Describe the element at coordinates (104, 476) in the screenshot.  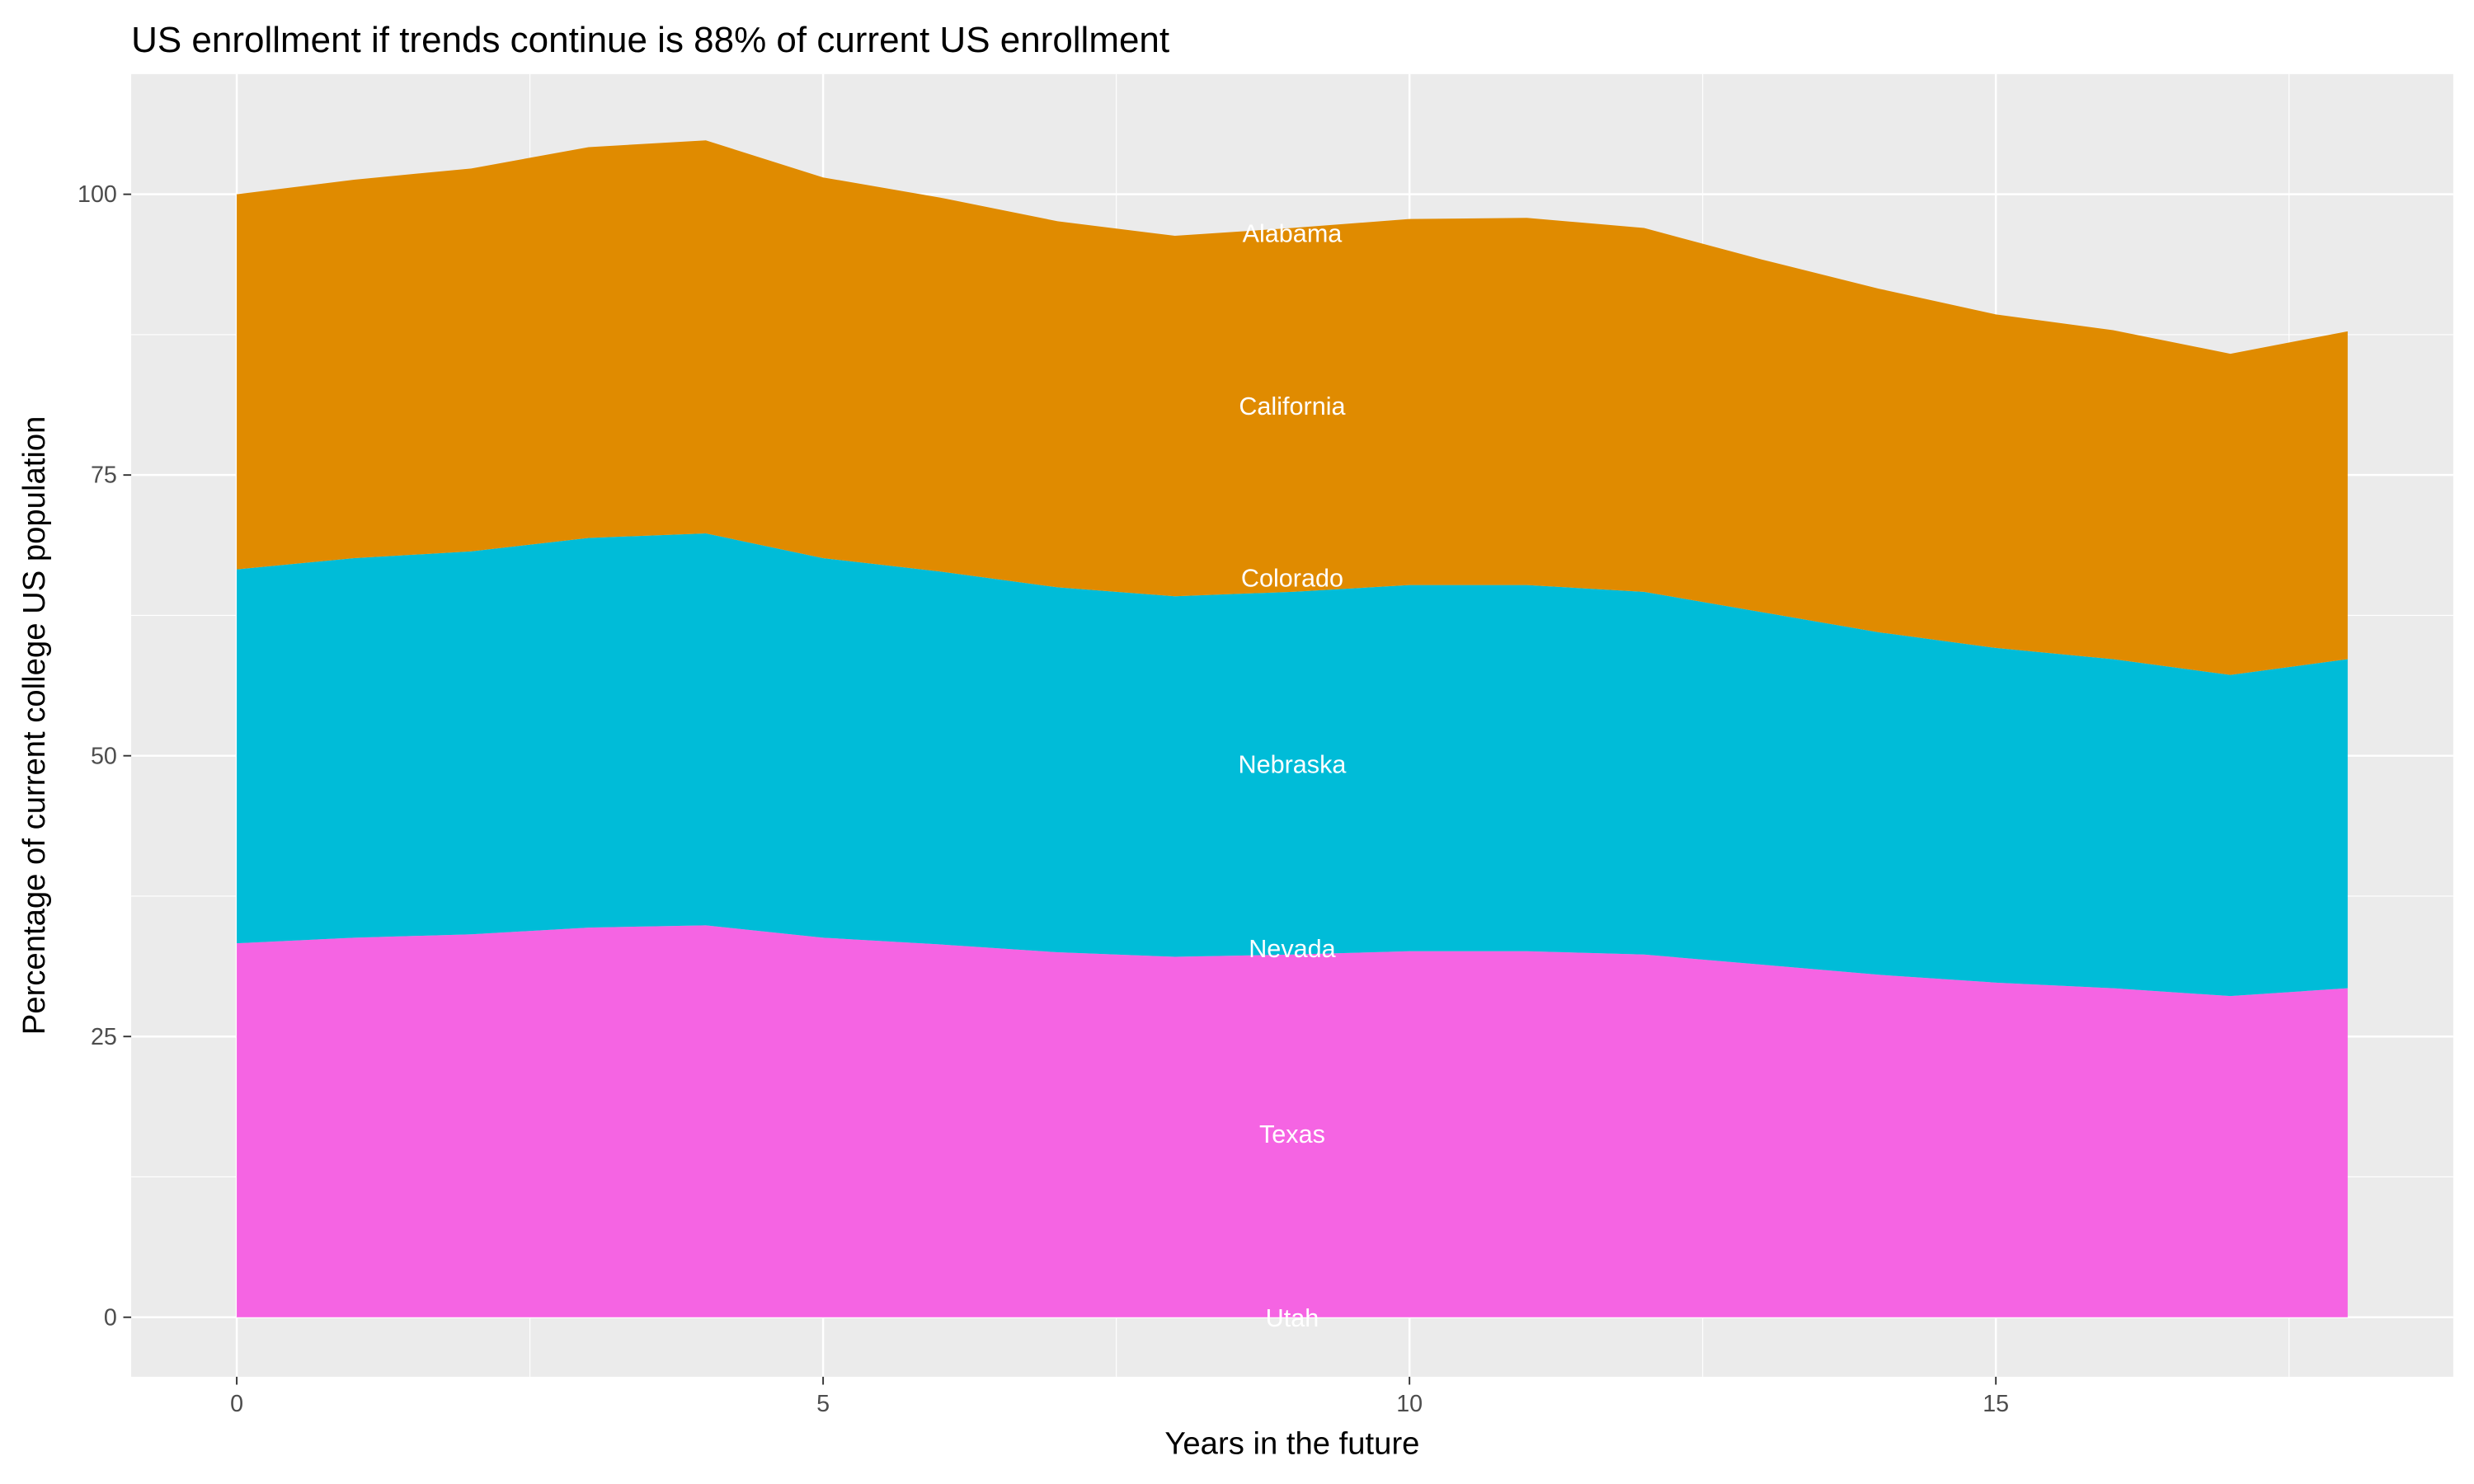
I see `y-tick-label: 75` at that location.